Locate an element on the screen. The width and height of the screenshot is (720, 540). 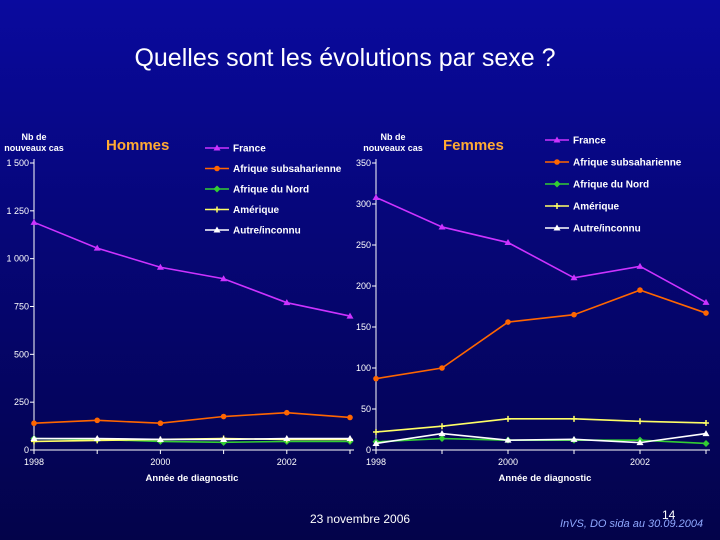
c1-legend-label-3: Amérique is located at coordinates (596, 207).